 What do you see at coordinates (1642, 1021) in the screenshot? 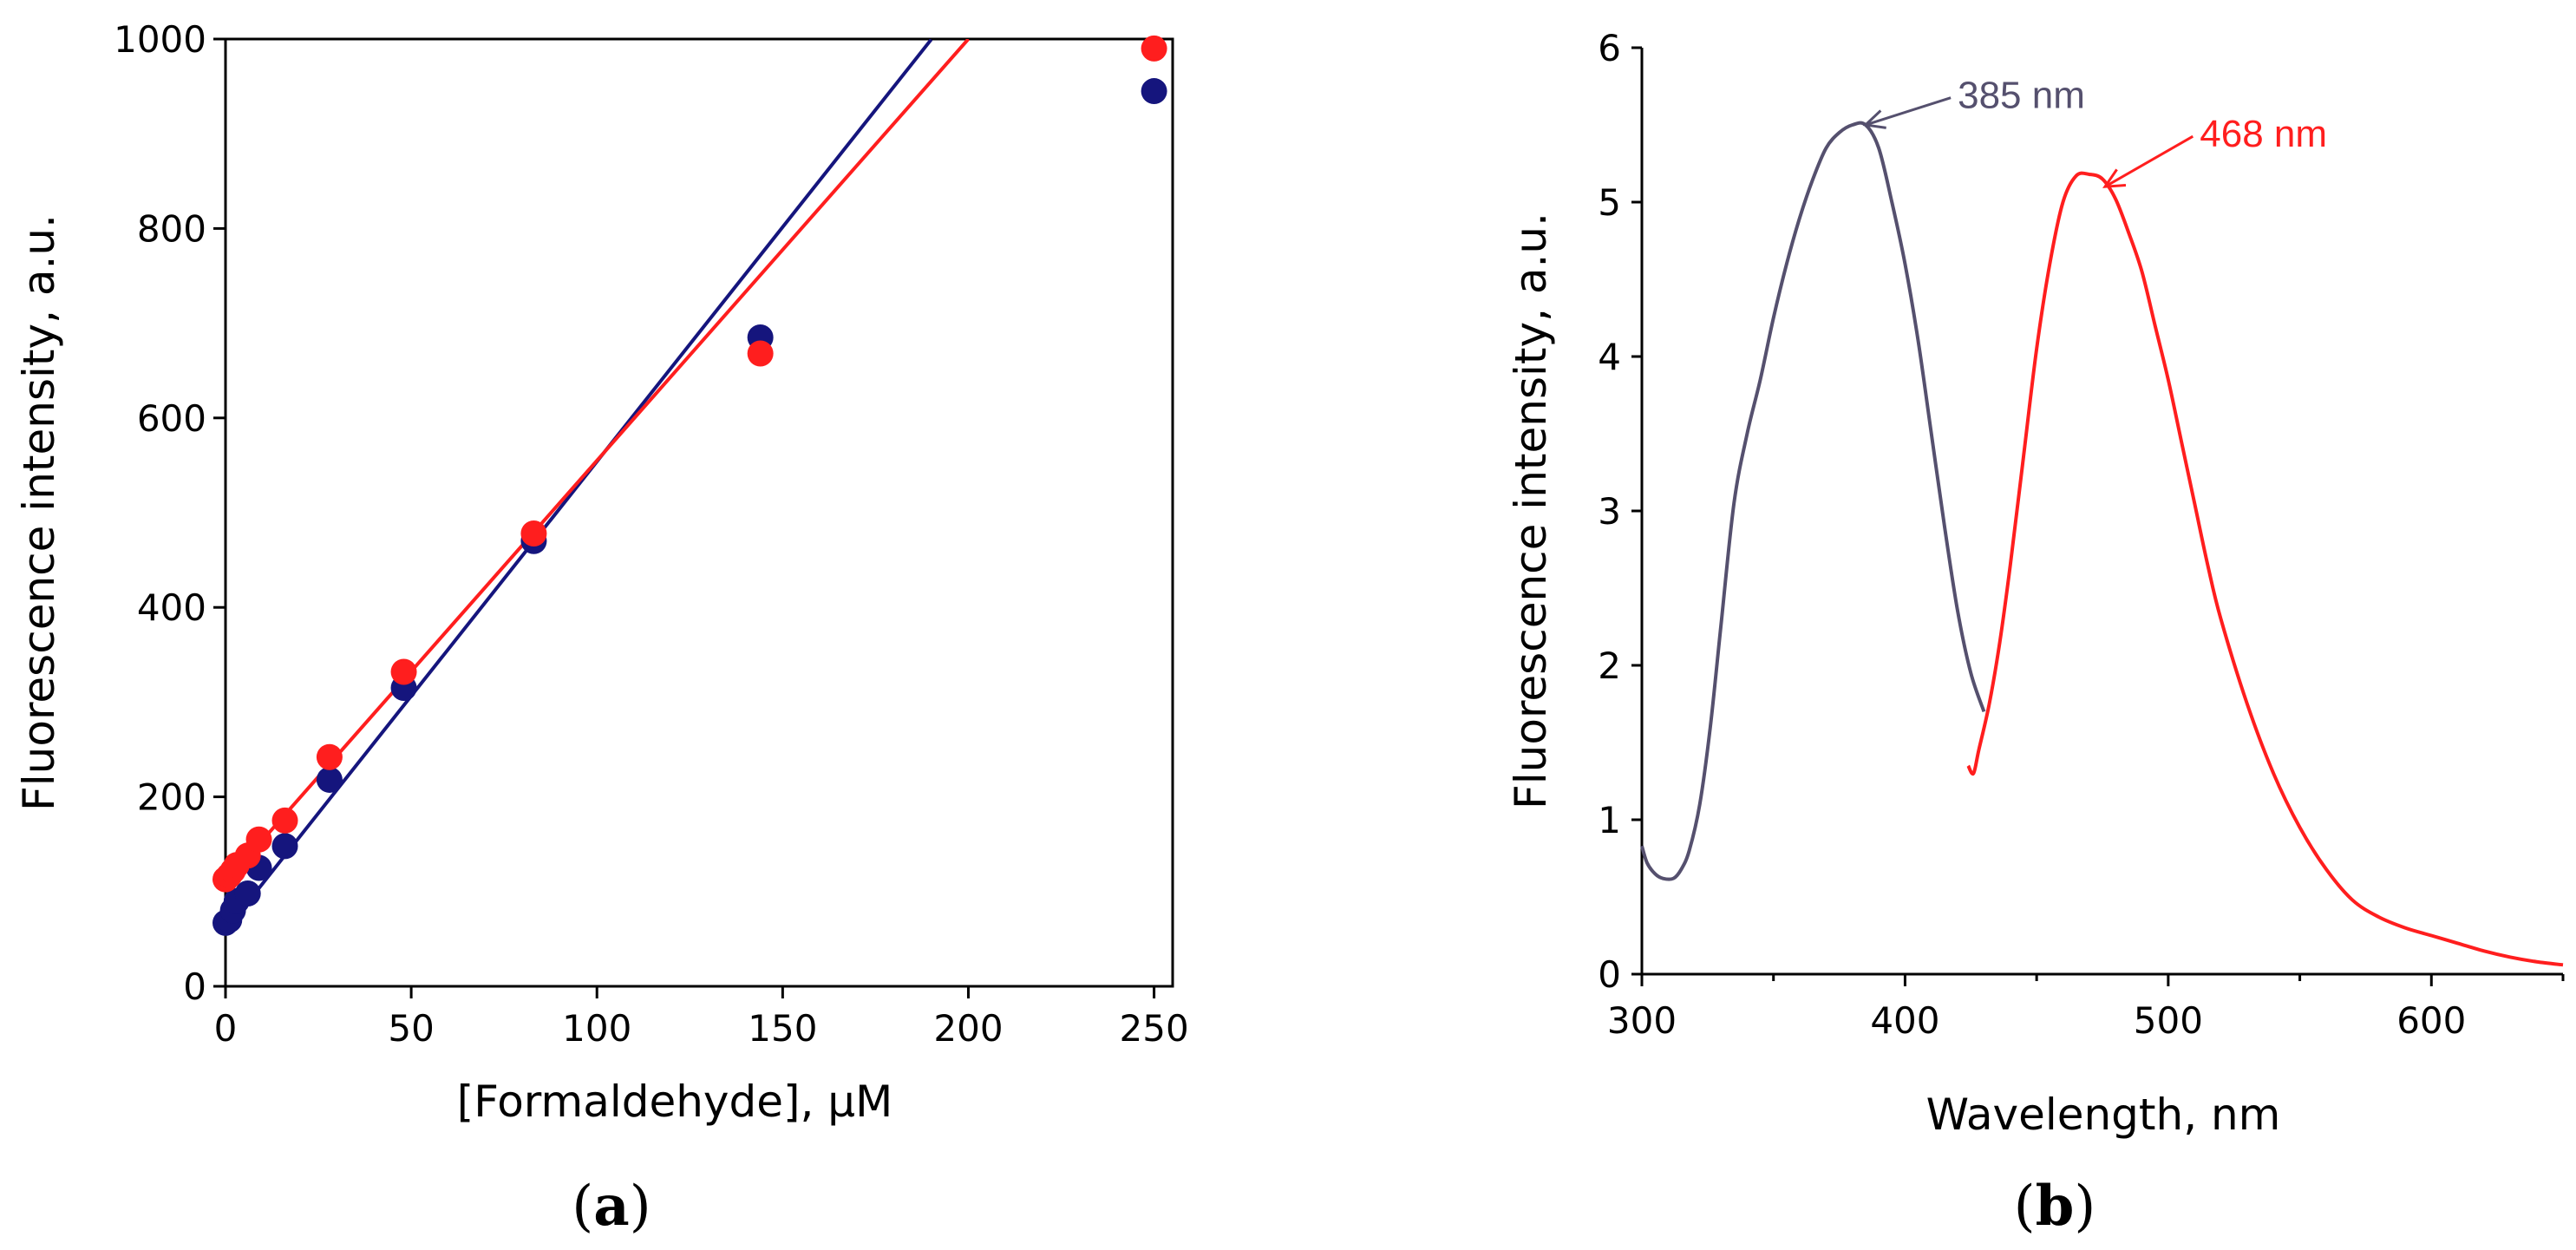
I see `x-tick-label: 300` at bounding box center [1642, 1021].